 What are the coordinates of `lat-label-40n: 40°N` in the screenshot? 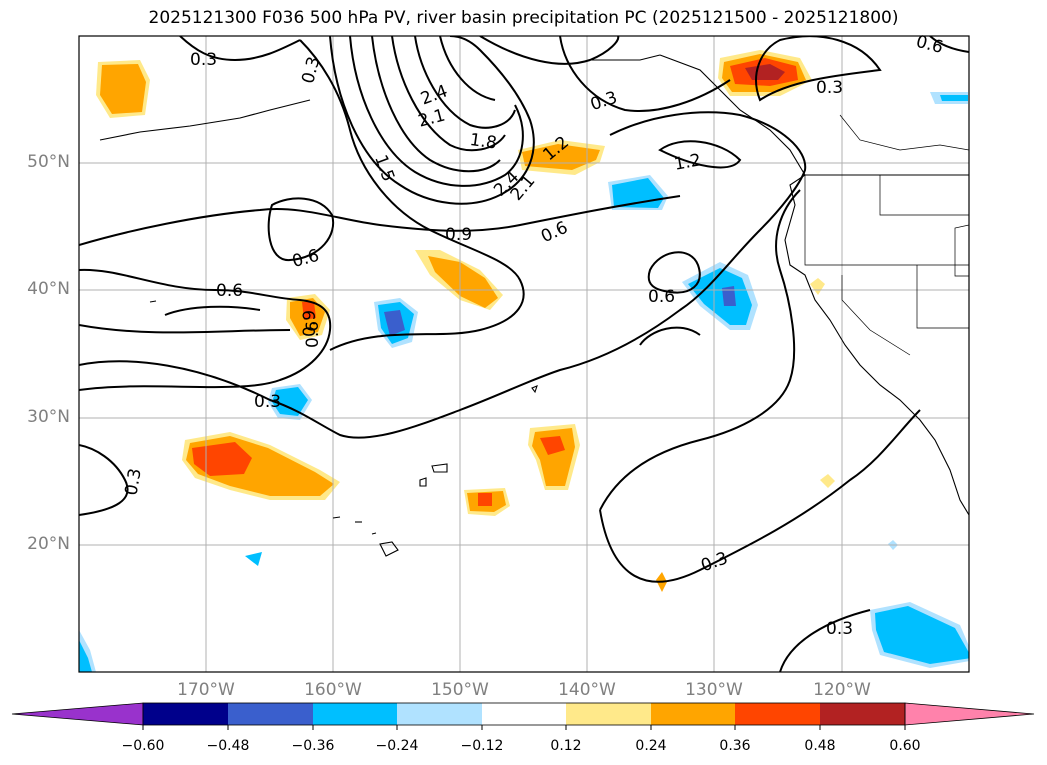 It's located at (48, 289).